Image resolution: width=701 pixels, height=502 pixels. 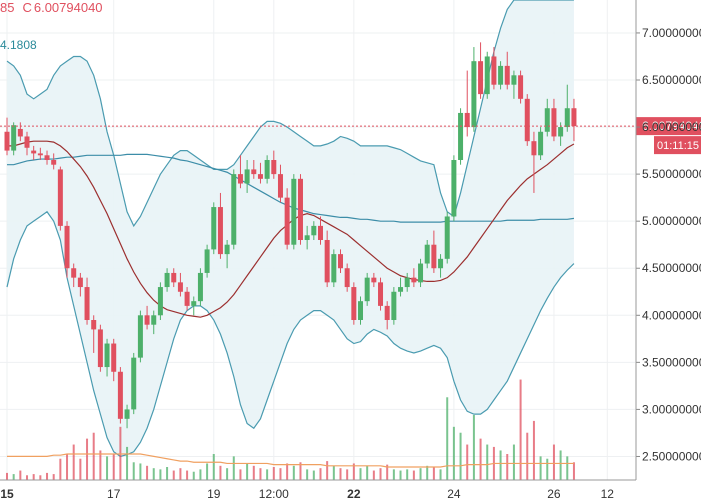 I want to click on x-tick-label: 19, so click(x=214, y=494).